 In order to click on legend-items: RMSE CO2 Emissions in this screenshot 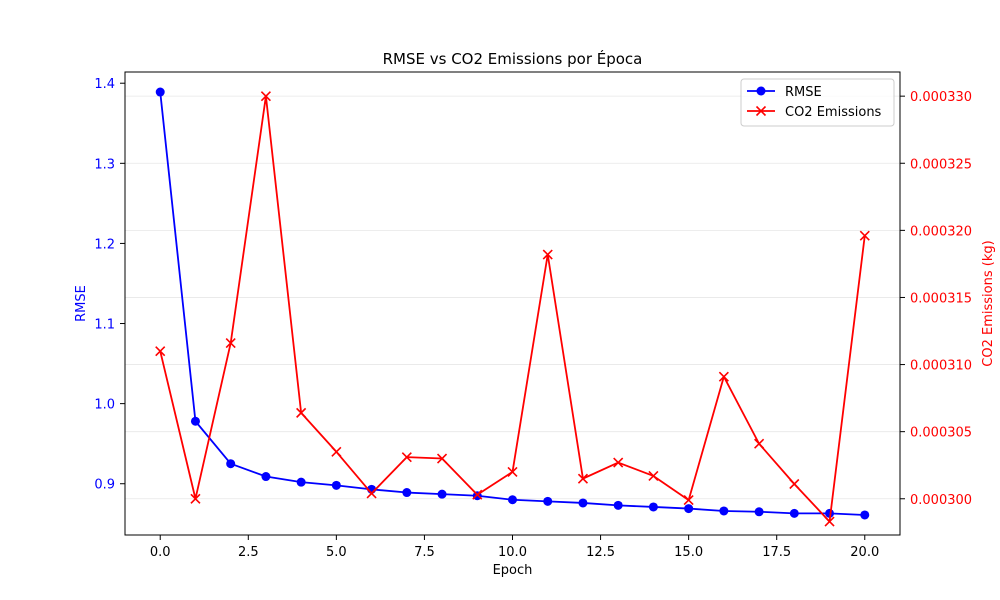, I will do `click(814, 102)`.